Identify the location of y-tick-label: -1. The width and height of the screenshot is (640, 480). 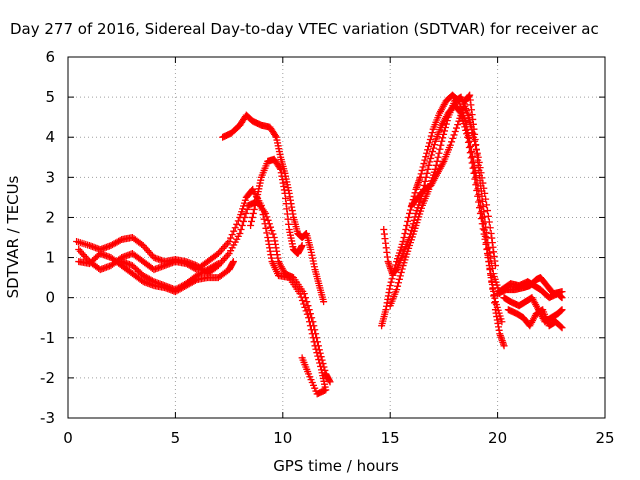
(47, 338).